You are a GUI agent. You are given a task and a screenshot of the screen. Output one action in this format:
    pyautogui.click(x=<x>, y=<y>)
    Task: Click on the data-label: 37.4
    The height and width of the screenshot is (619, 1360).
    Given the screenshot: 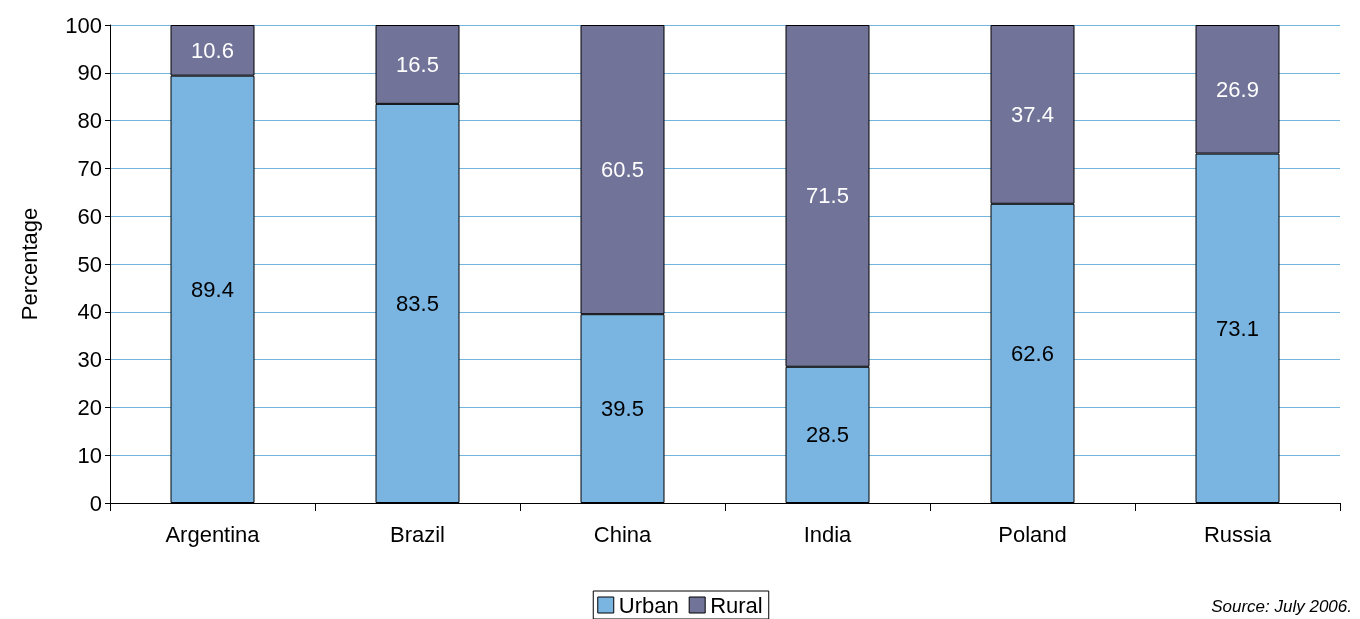 What is the action you would take?
    pyautogui.click(x=1032, y=114)
    